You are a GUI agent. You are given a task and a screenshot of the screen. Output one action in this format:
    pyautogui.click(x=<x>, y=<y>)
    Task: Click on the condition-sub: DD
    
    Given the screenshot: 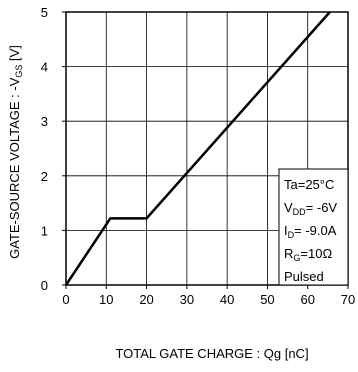 What is the action you would take?
    pyautogui.click(x=299, y=212)
    